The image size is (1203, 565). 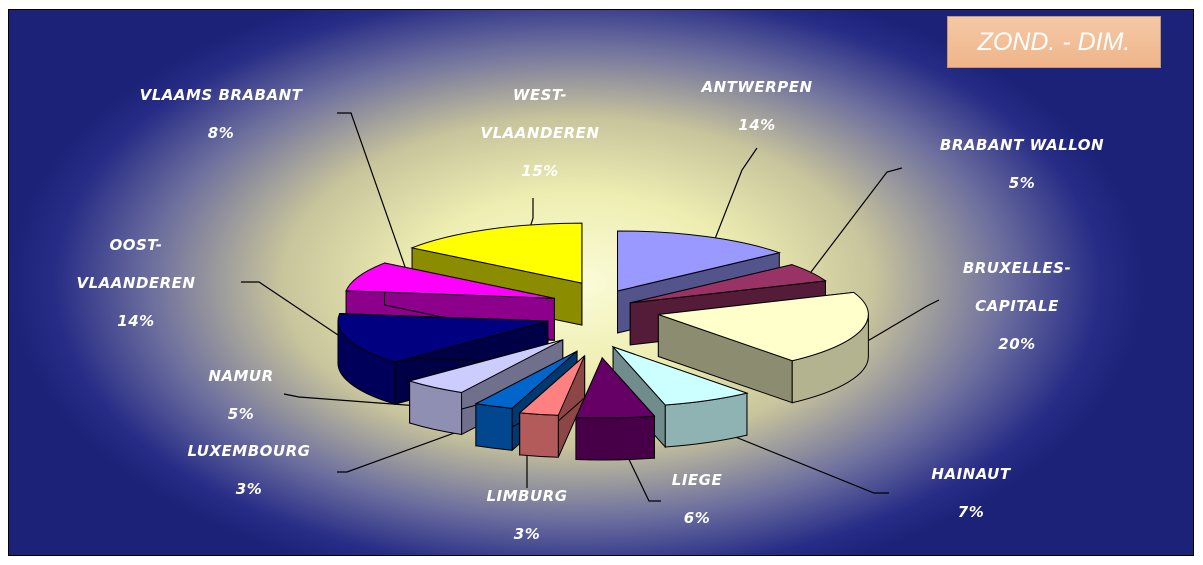 I want to click on slice-percent-limburg: 3%, so click(x=527, y=534).